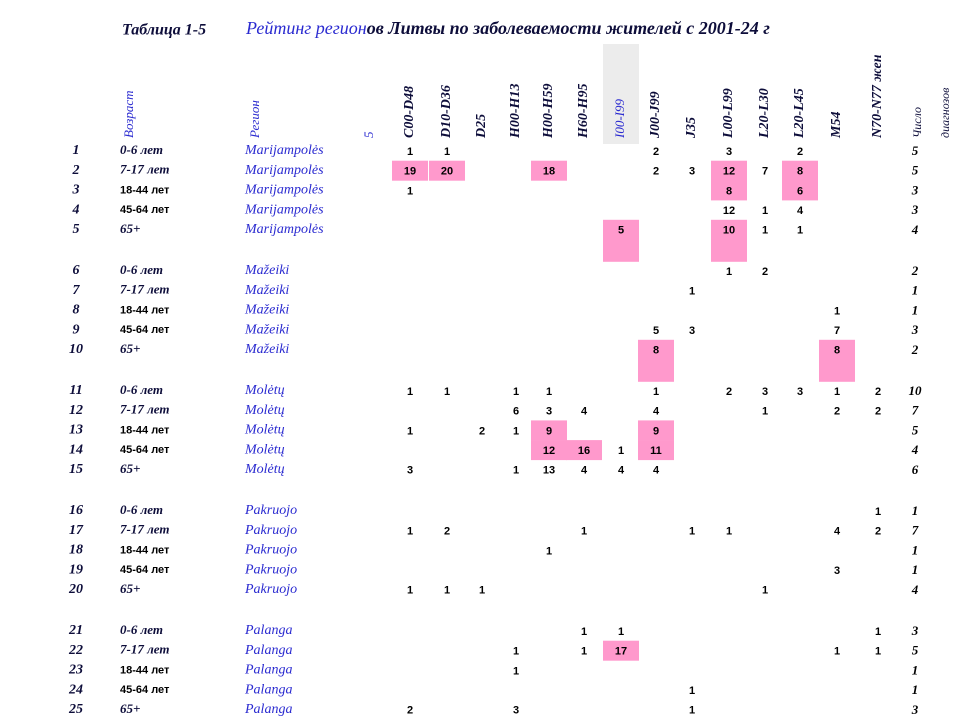 This screenshot has height=720, width=960. What do you see at coordinates (621, 94) in the screenshot?
I see `header-shade` at bounding box center [621, 94].